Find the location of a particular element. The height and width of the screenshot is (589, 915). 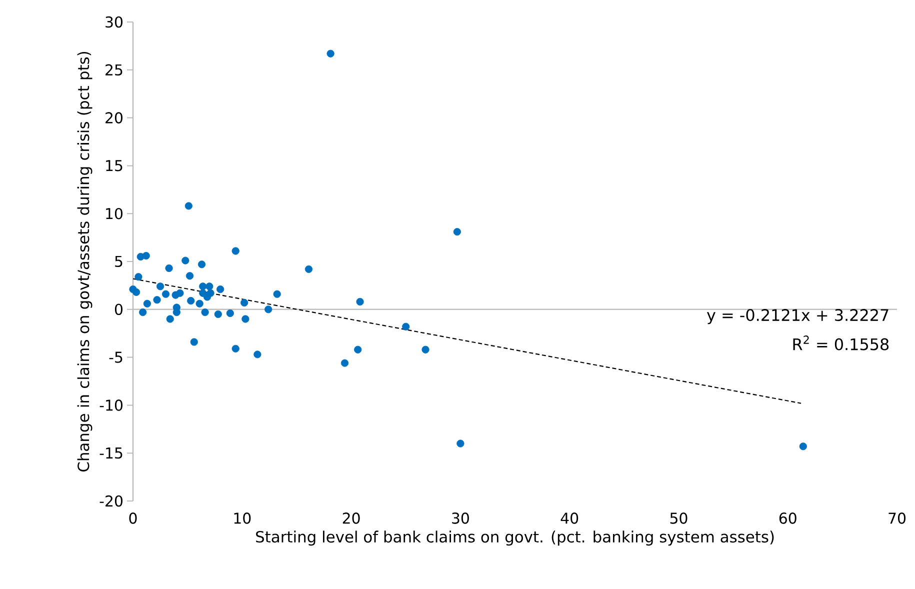

x-tick-label: 30 is located at coordinates (460, 518).